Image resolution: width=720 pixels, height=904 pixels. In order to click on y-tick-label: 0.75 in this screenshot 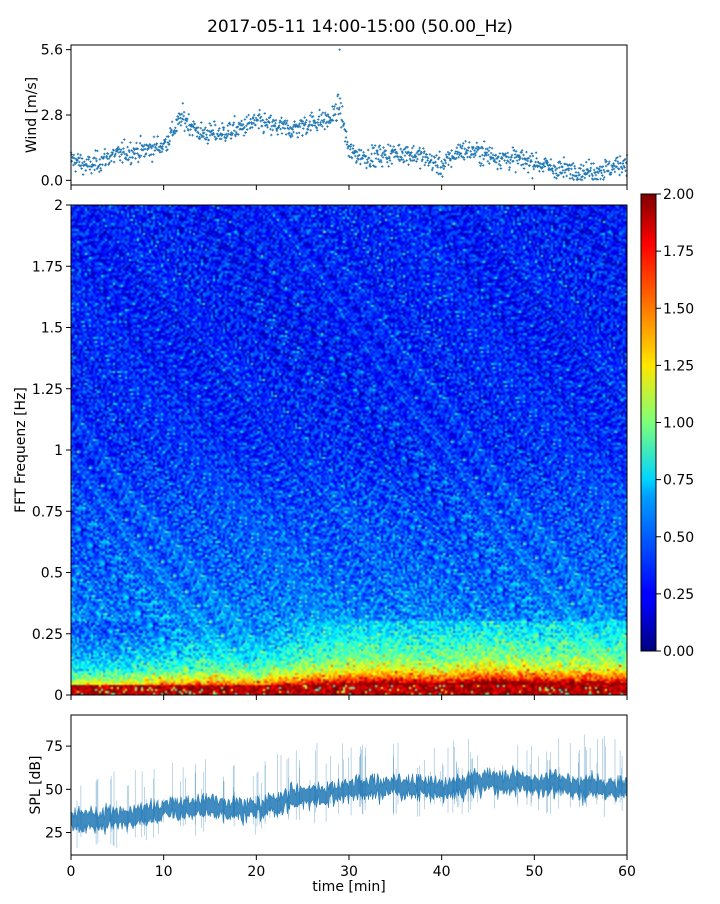, I will do `click(47, 512)`.